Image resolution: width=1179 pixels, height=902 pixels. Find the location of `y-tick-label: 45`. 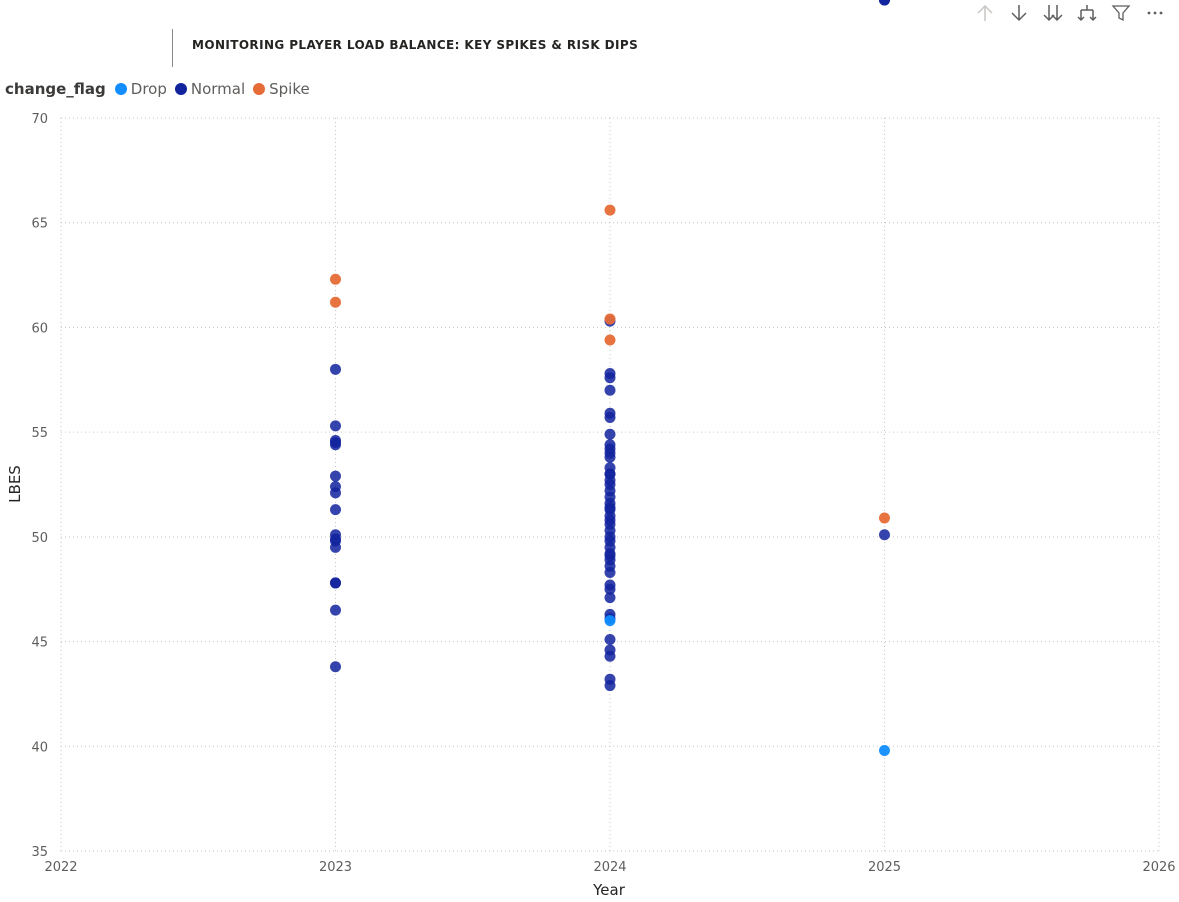

y-tick-label: 45 is located at coordinates (39, 643).